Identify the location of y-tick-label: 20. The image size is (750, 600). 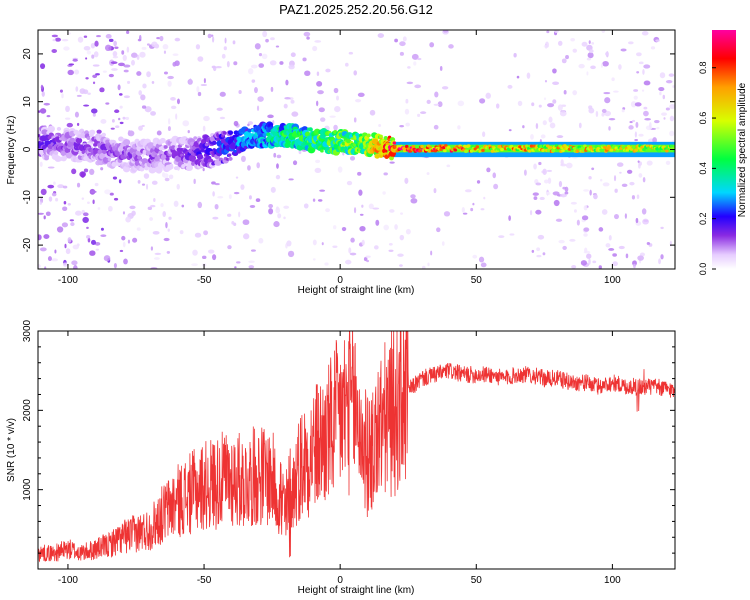
(27, 54).